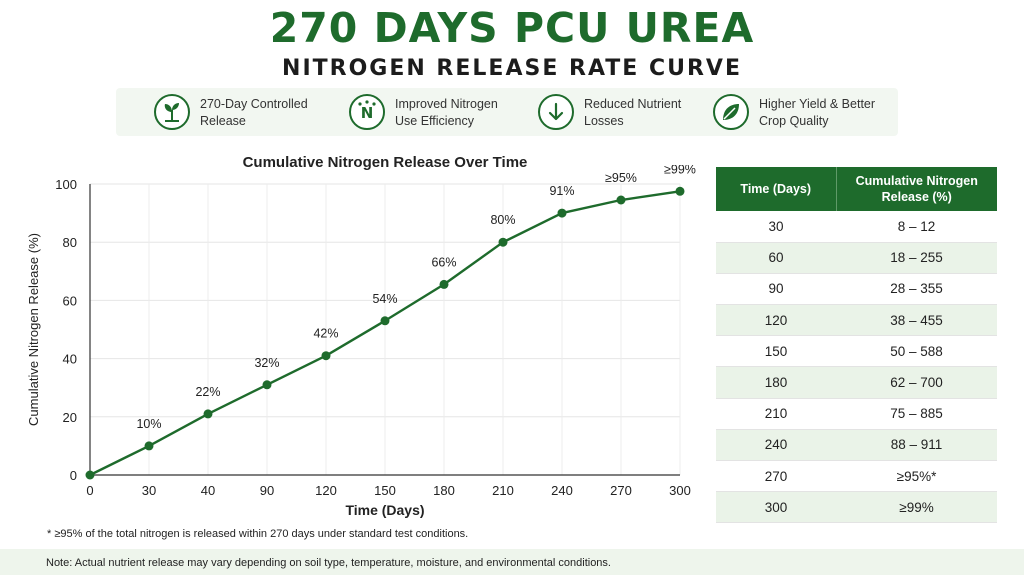  I want to click on table-row: 300 ≥99%, so click(856, 507).